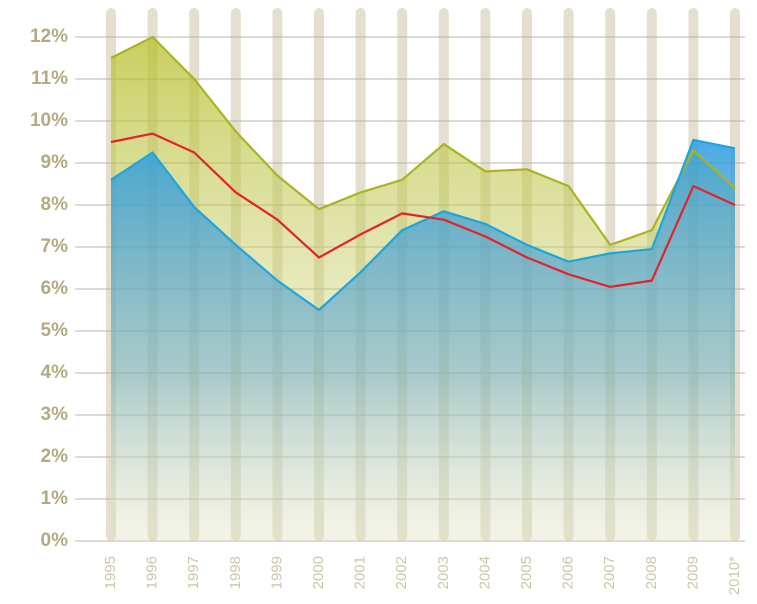  What do you see at coordinates (276, 572) in the screenshot?
I see `x-tick-label: 1999` at bounding box center [276, 572].